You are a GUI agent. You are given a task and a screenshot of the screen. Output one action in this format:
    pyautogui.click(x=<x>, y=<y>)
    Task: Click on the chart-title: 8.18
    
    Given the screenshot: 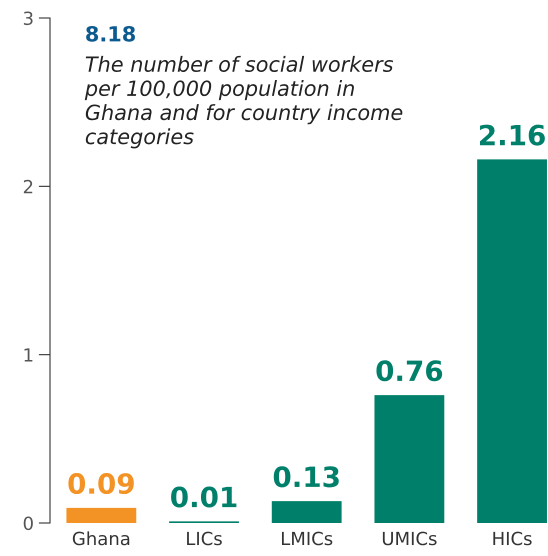 What is the action you would take?
    pyautogui.click(x=110, y=34)
    